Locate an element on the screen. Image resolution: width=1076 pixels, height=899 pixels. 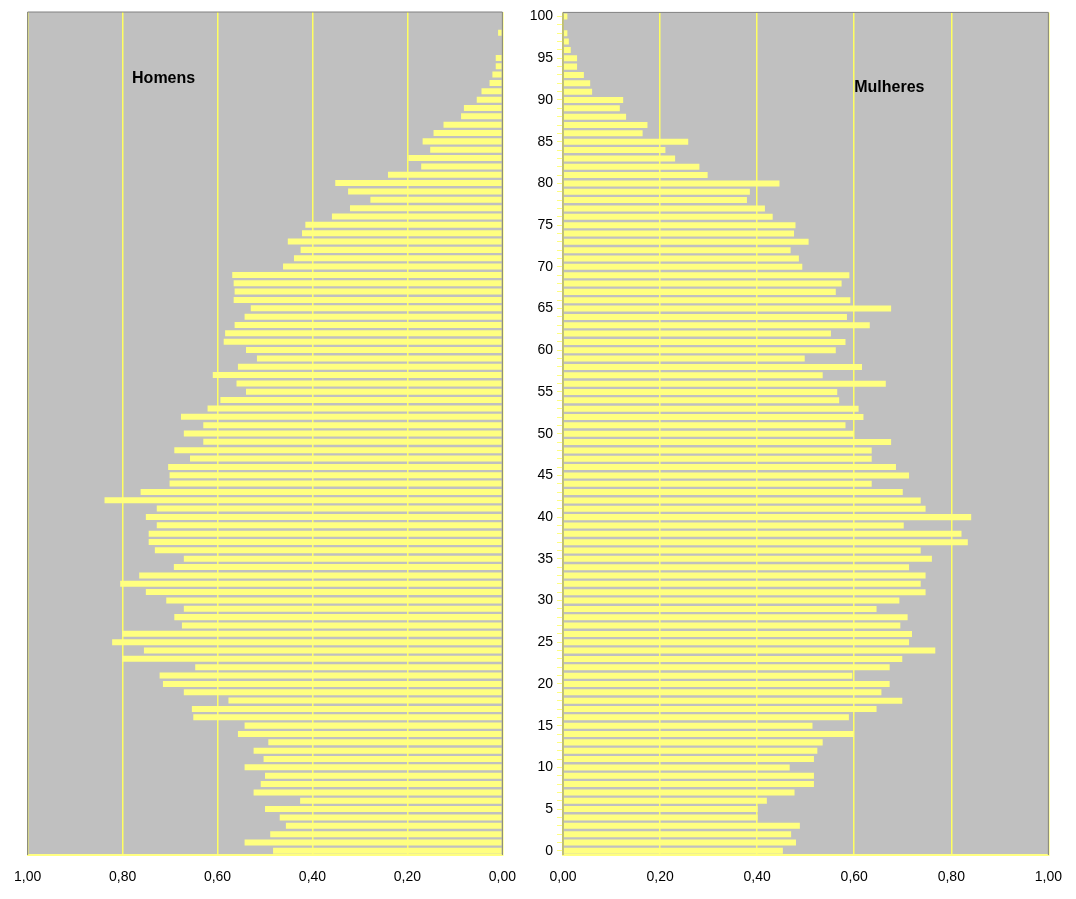
y-tick-label: 50 is located at coordinates (545, 432).